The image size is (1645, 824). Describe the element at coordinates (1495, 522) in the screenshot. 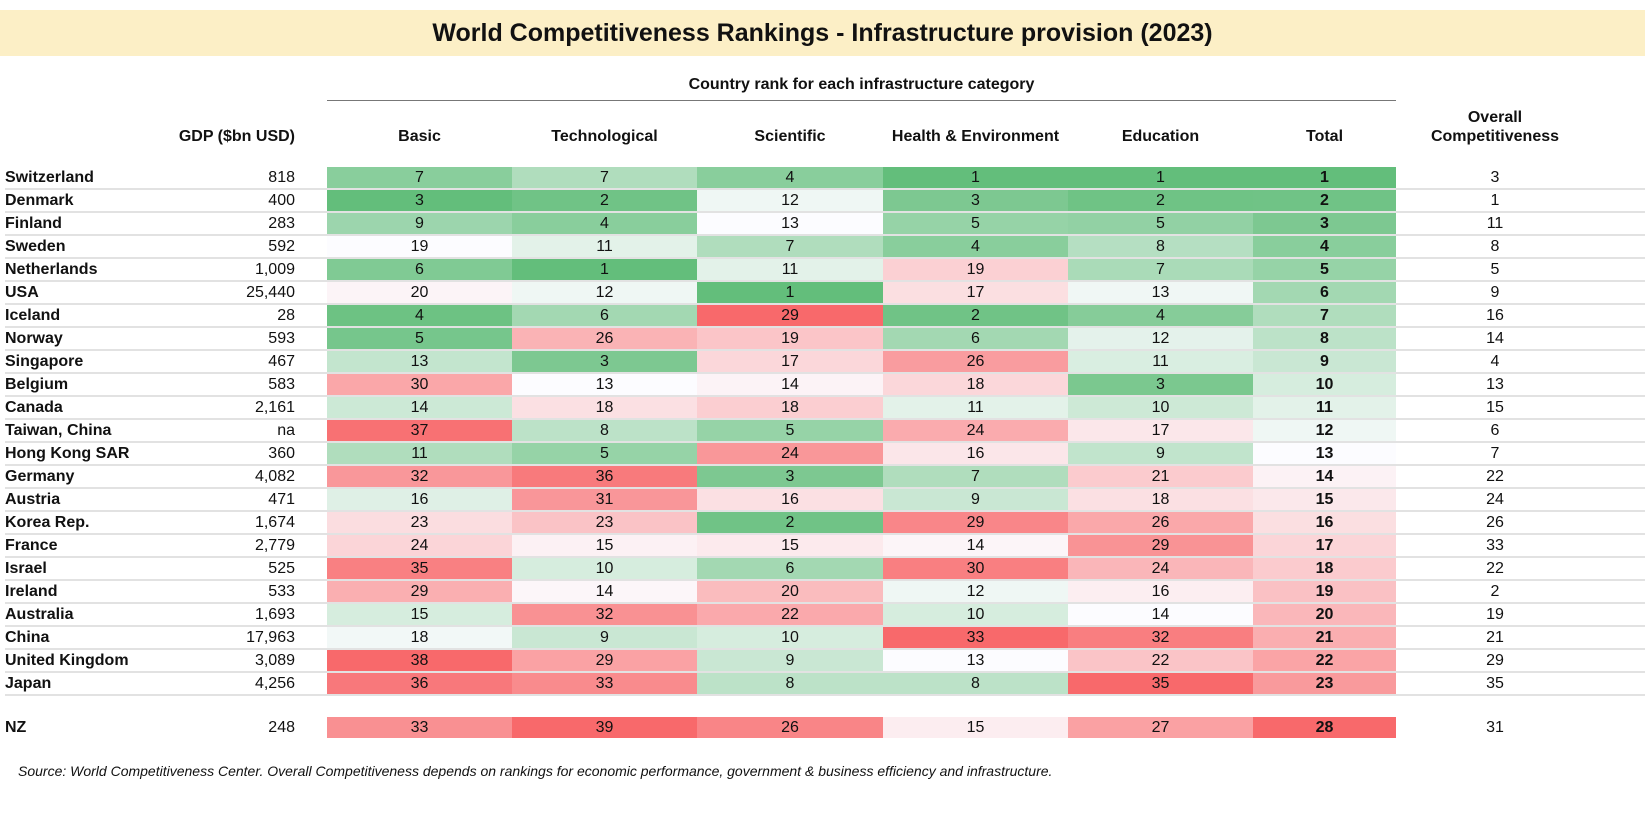

I see `overall-rank: 26` at that location.